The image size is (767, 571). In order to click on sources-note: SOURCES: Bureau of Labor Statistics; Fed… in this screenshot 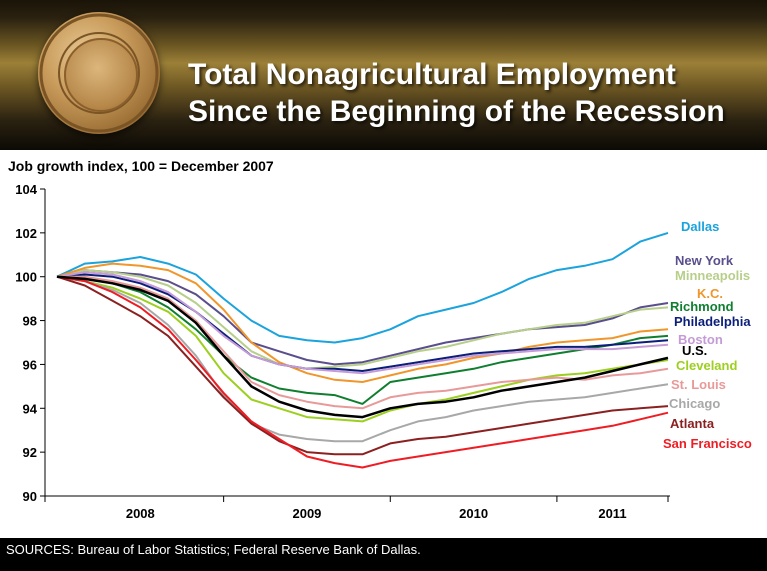, I will do `click(213, 549)`.